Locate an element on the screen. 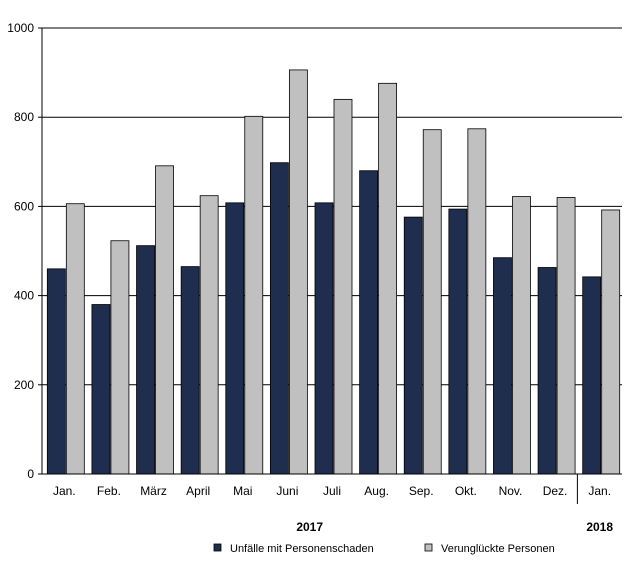  year-label: 2018 is located at coordinates (599, 527).